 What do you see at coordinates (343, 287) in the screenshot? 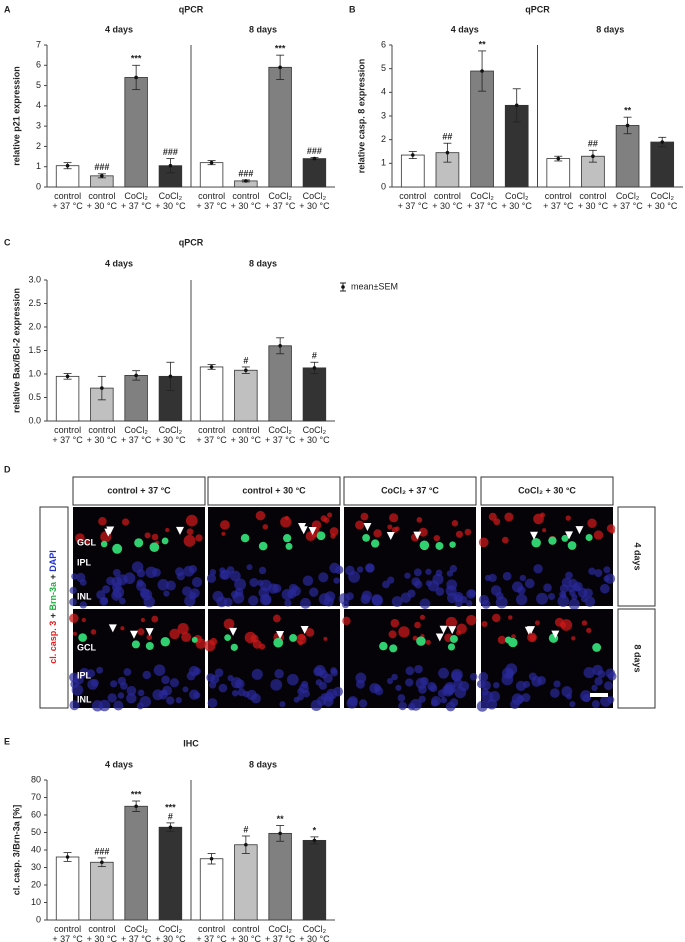
I see `legend-icon` at bounding box center [343, 287].